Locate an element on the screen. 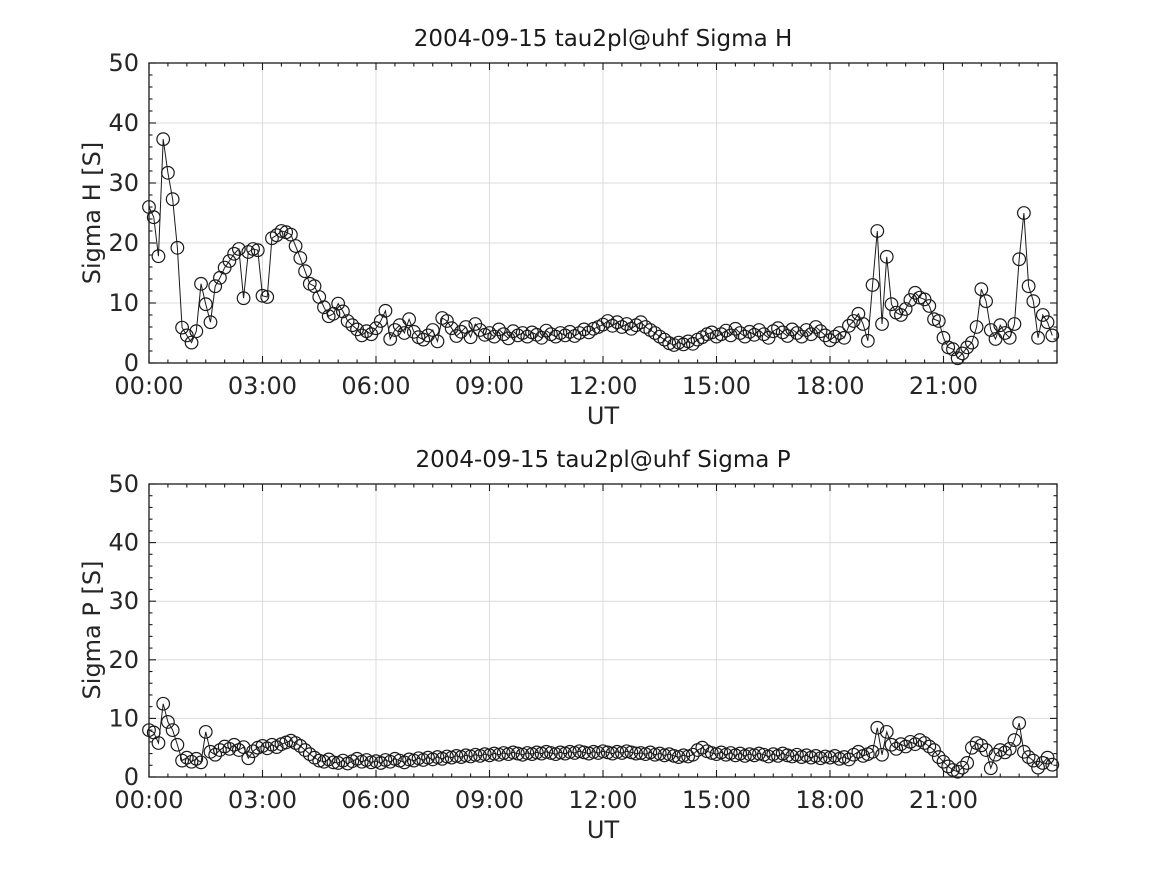  sigma-p-title: 2004-09-15 tau2pl@uhf Sigma P is located at coordinates (602, 460).